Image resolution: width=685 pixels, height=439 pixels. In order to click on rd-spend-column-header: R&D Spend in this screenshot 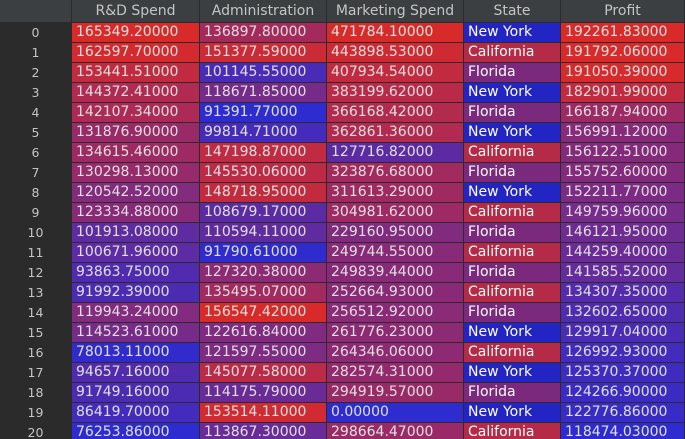, I will do `click(136, 11)`.